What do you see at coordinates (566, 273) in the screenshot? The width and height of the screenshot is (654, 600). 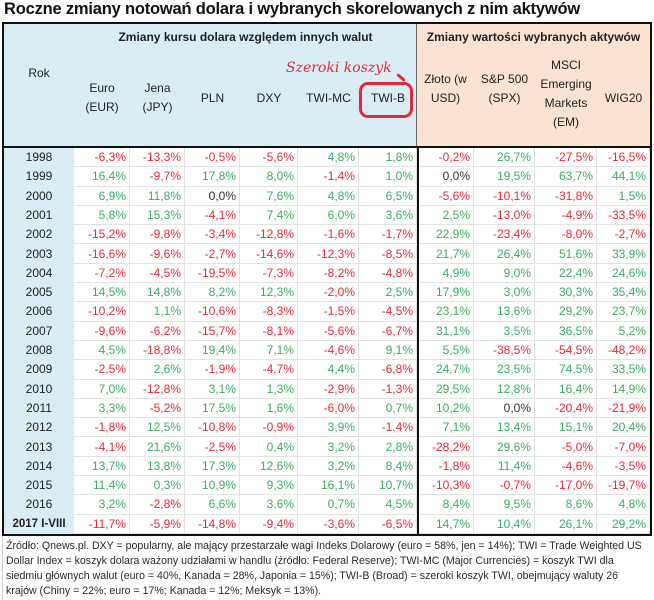 I see `value-cell-msci: 22,4%` at bounding box center [566, 273].